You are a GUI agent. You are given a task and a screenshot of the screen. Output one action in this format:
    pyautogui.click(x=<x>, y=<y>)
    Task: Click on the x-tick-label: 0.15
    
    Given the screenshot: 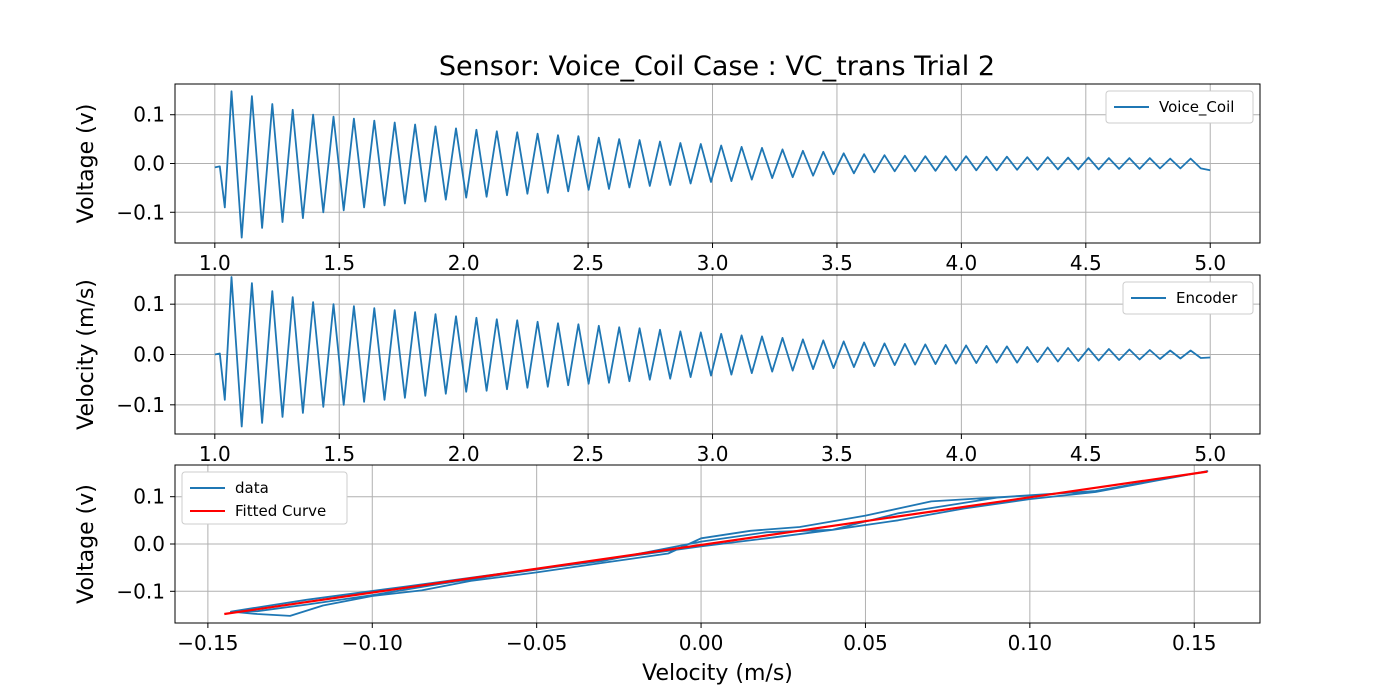 What is the action you would take?
    pyautogui.click(x=1194, y=643)
    